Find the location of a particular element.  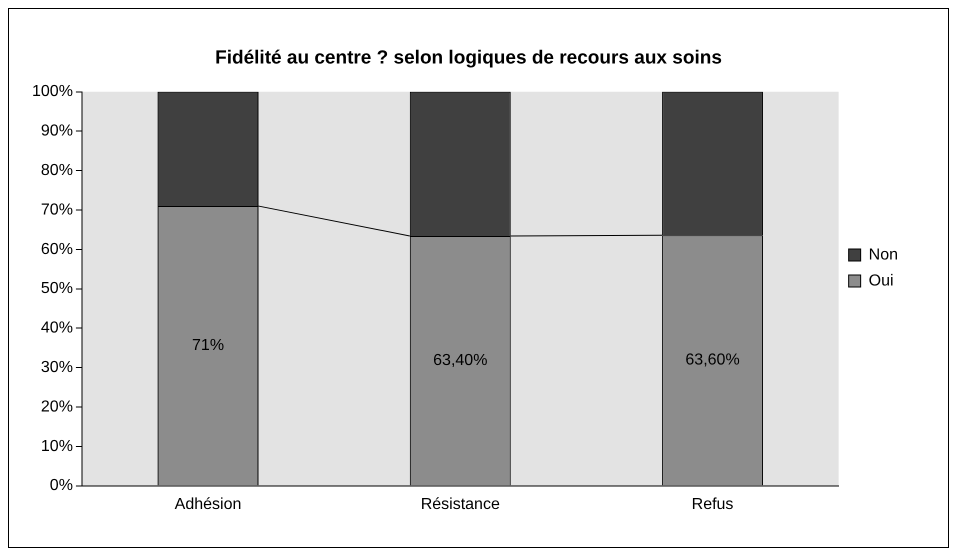

y-tick-label: 80% is located at coordinates (56, 171).